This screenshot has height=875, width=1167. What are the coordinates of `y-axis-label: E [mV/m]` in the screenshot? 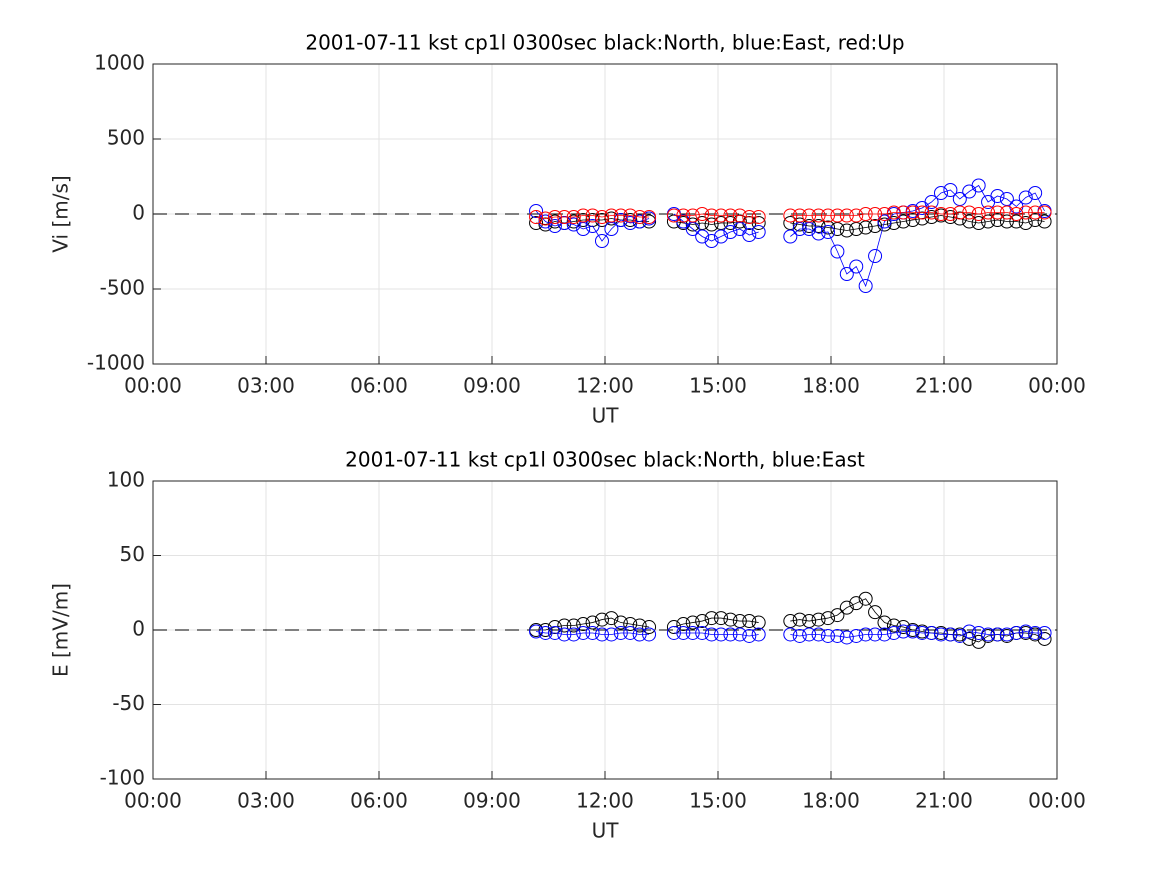 It's located at (61, 630).